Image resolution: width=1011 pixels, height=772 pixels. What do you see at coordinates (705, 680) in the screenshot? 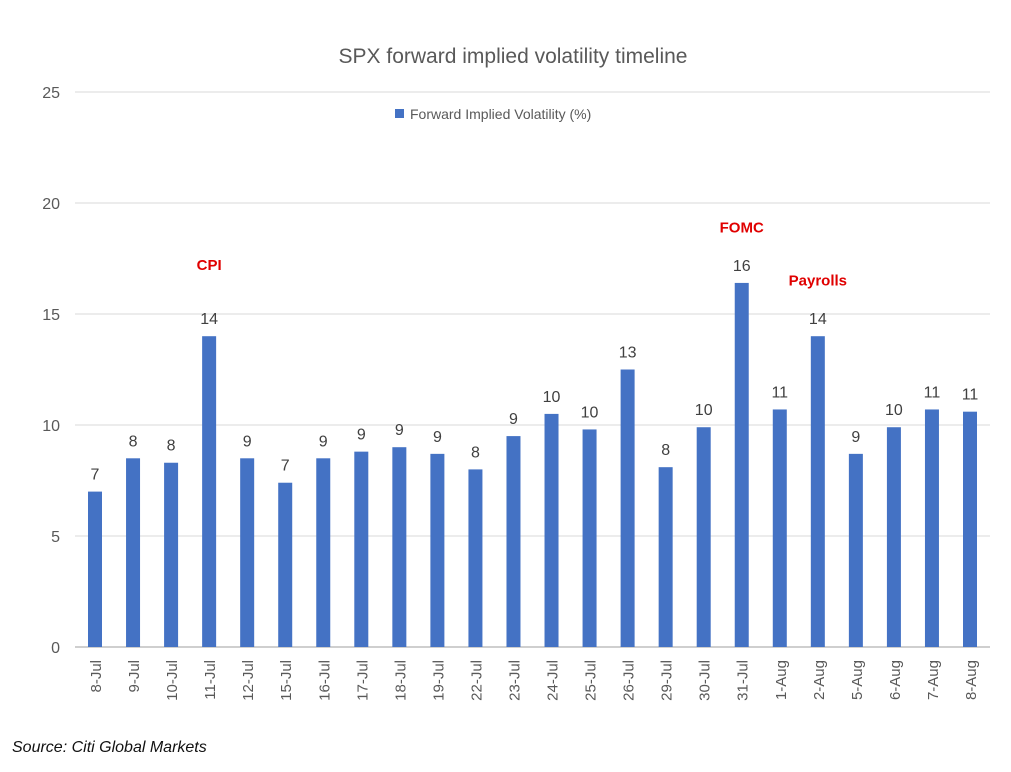
I see `x-tick-label: 30-Jul` at bounding box center [705, 680].